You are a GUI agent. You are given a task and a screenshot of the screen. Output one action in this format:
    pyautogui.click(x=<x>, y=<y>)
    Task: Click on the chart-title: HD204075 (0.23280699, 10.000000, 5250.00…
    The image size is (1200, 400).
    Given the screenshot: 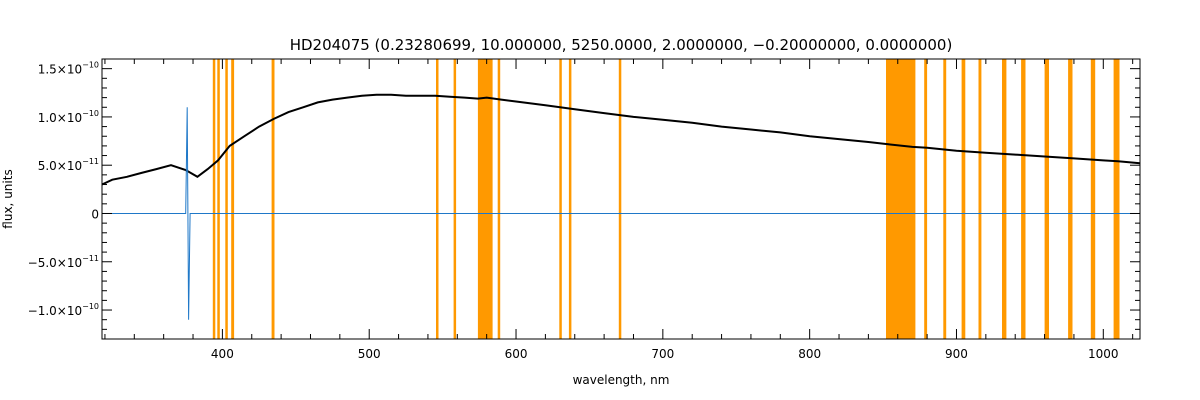 What is the action you would take?
    pyautogui.click(x=621, y=45)
    